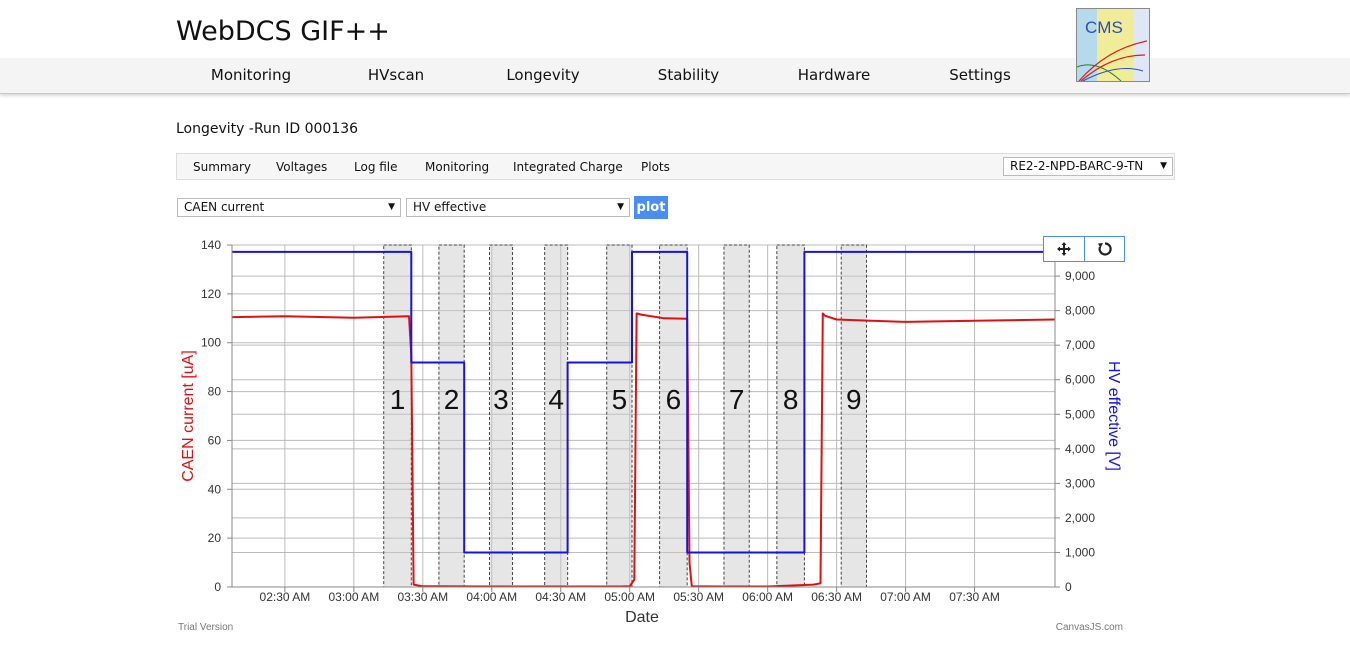 This screenshot has width=1350, height=665. Describe the element at coordinates (188, 416) in the screenshot. I see `y-axis-title: CAEN current [uA]` at that location.